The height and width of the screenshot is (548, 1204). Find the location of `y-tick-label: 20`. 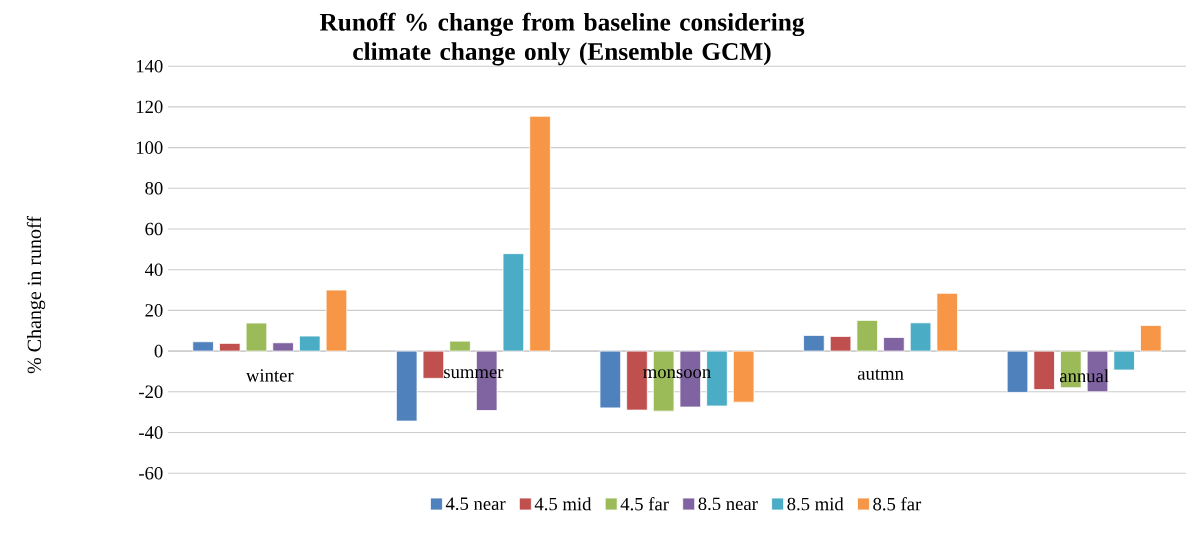

y-tick-label: 20 is located at coordinates (154, 310).